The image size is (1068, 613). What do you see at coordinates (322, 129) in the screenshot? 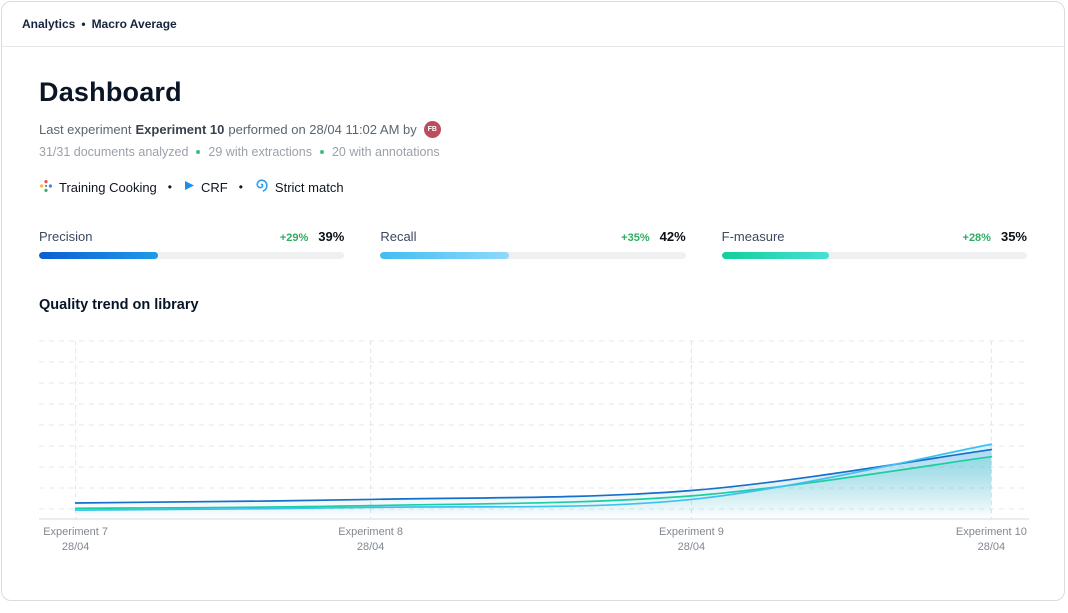
I see `last-experiment-middle: performed on 28/04 11:02 AM by` at bounding box center [322, 129].